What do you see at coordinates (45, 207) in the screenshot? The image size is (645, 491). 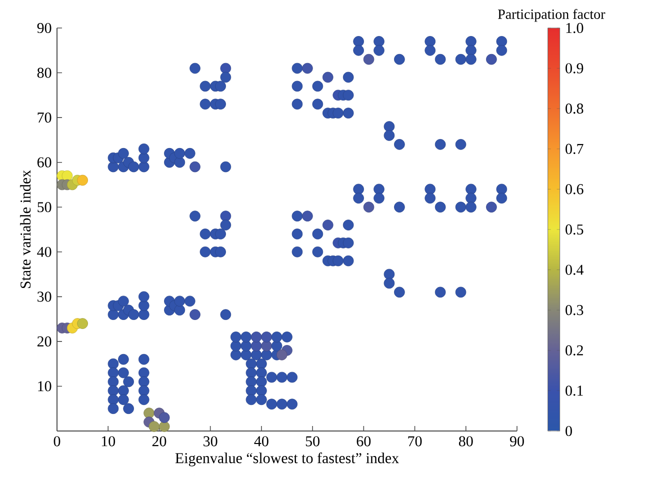 I see `y-tick-label: 50` at bounding box center [45, 207].